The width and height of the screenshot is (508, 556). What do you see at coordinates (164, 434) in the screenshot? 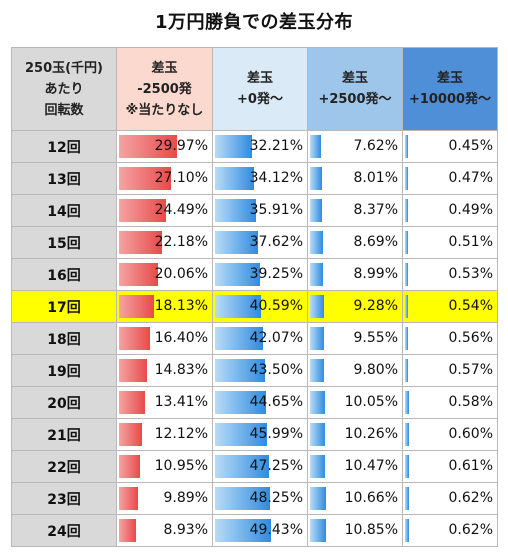
I see `value-cell: 12.12%` at bounding box center [164, 434].